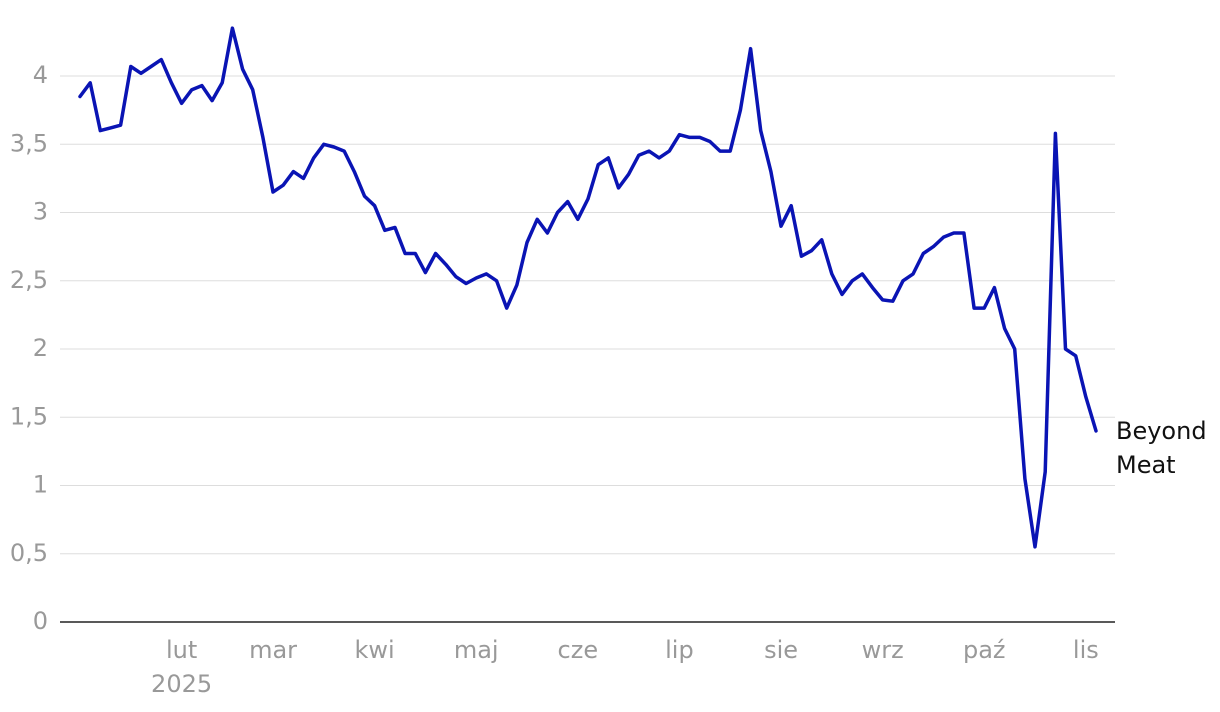  I want to click on x-tick-label: lis, so click(1086, 650).